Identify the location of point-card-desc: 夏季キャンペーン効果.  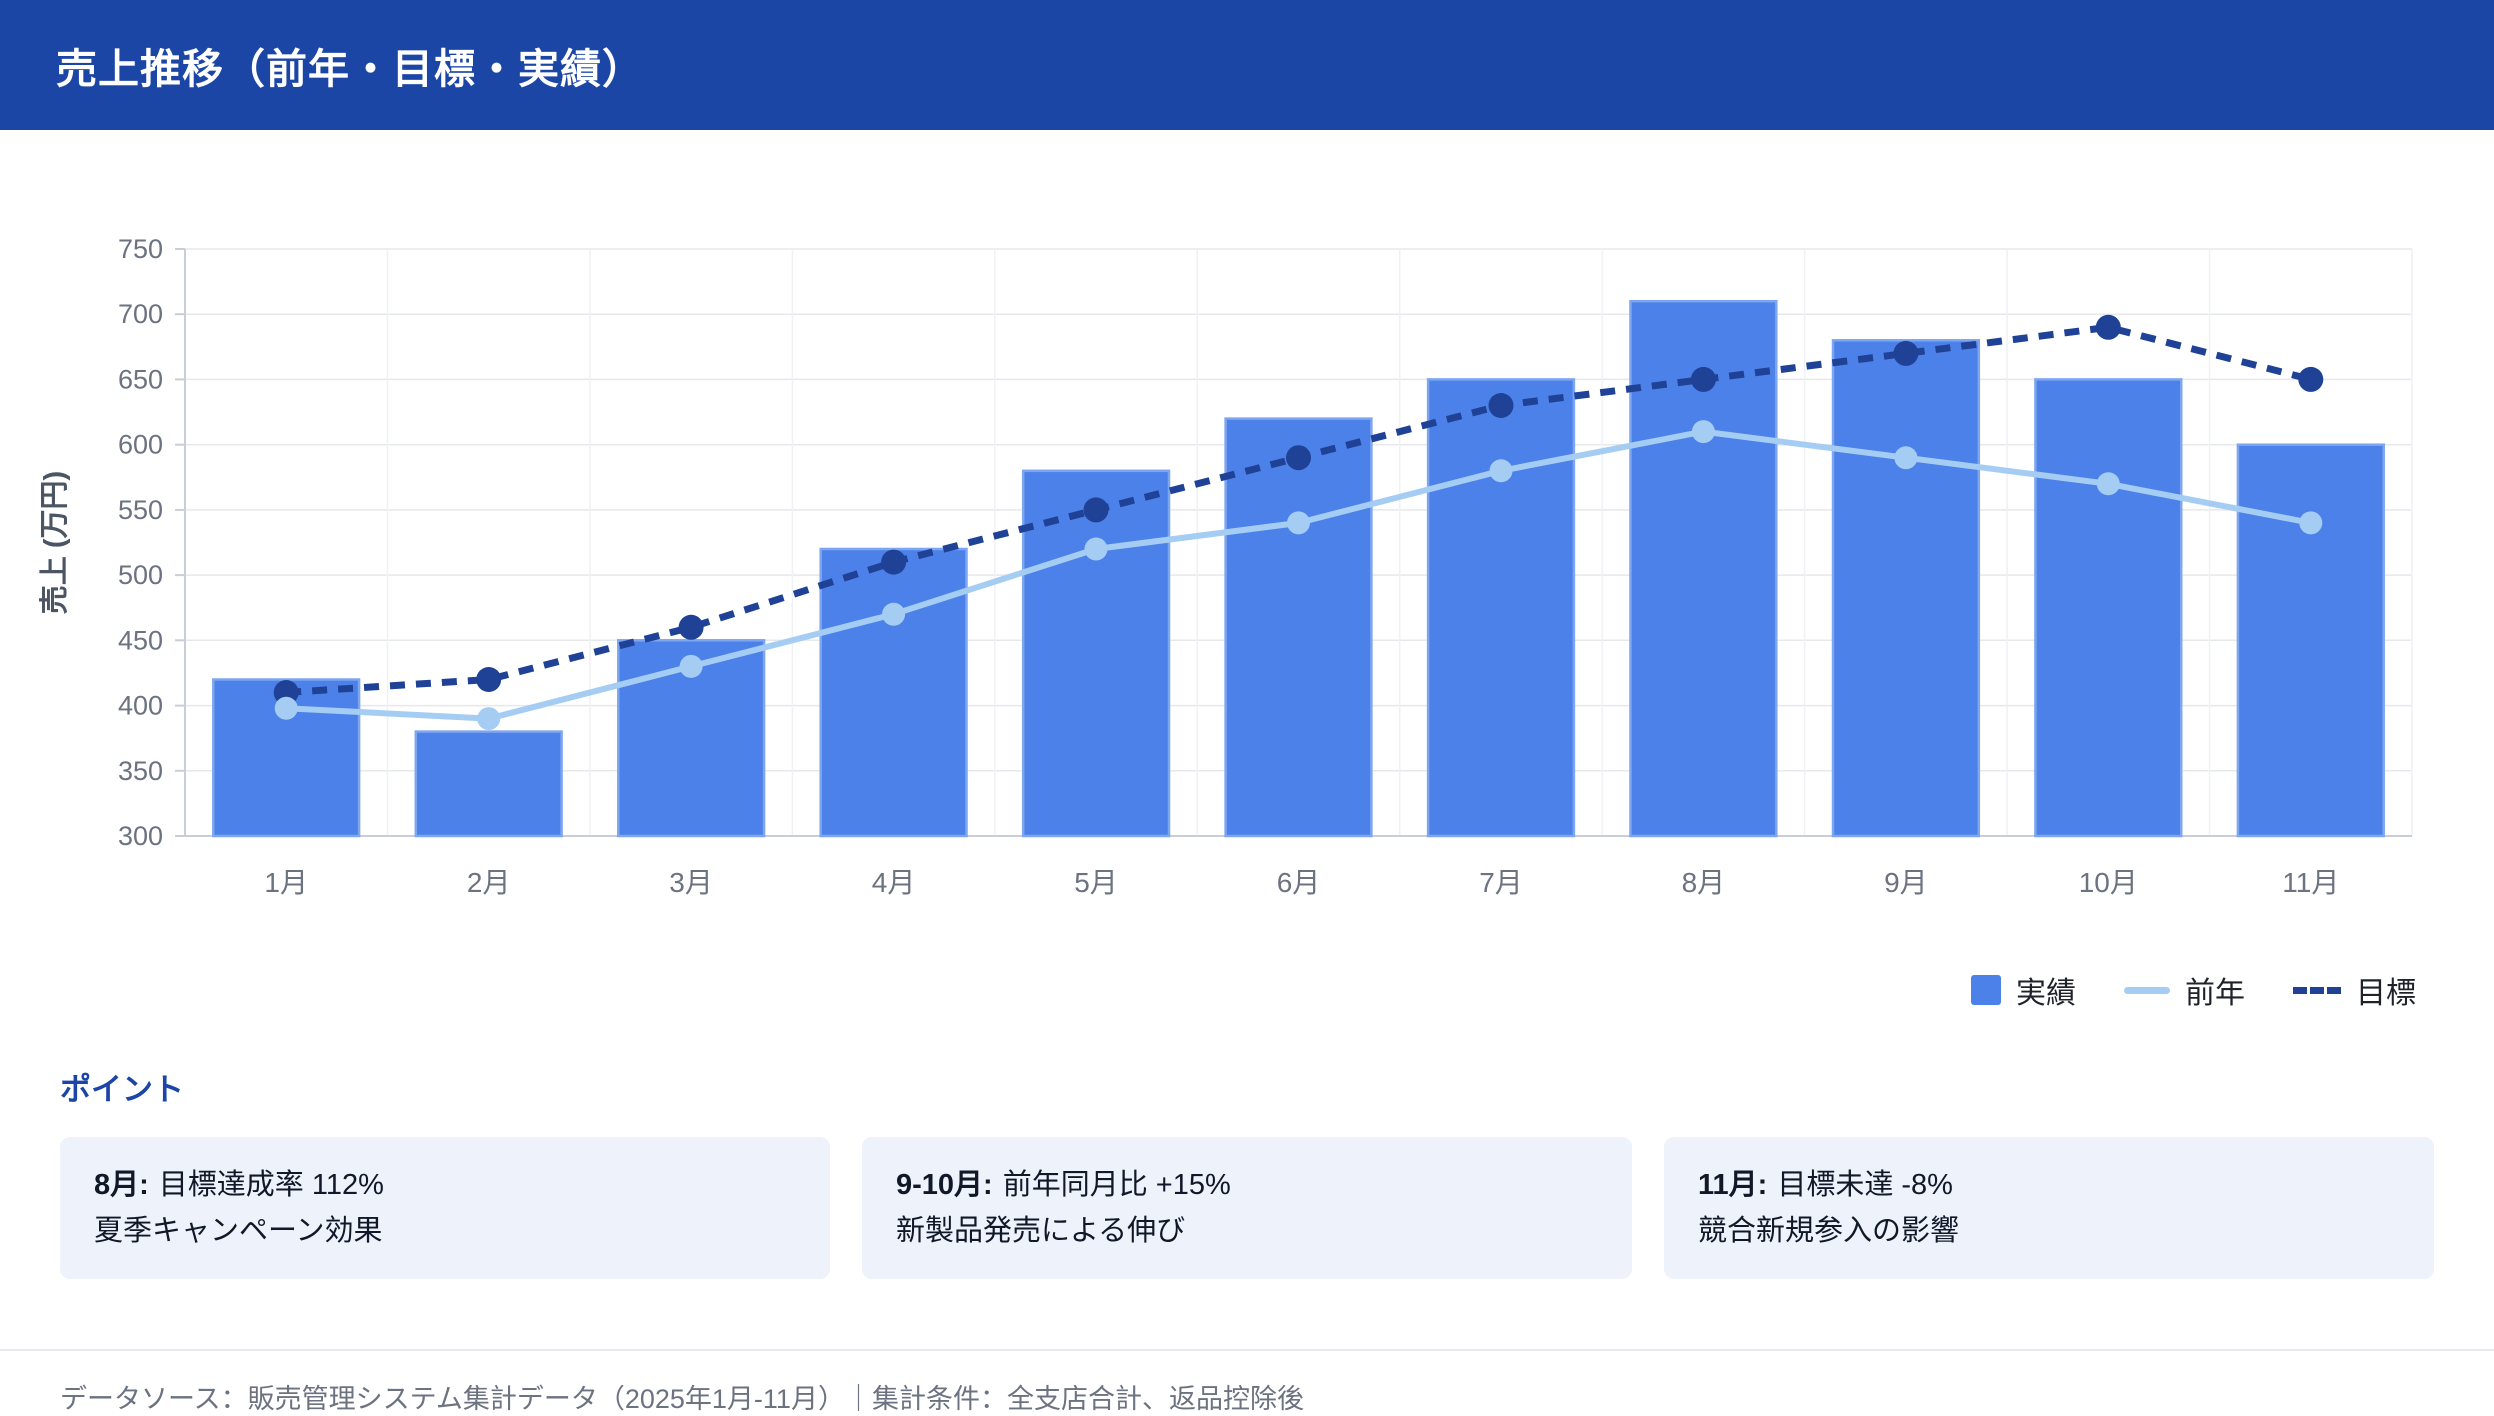
(238, 1231).